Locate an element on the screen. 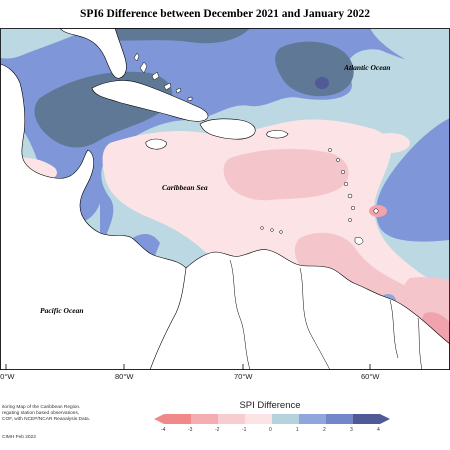  wet-strong-north is located at coordinates (170, 36).